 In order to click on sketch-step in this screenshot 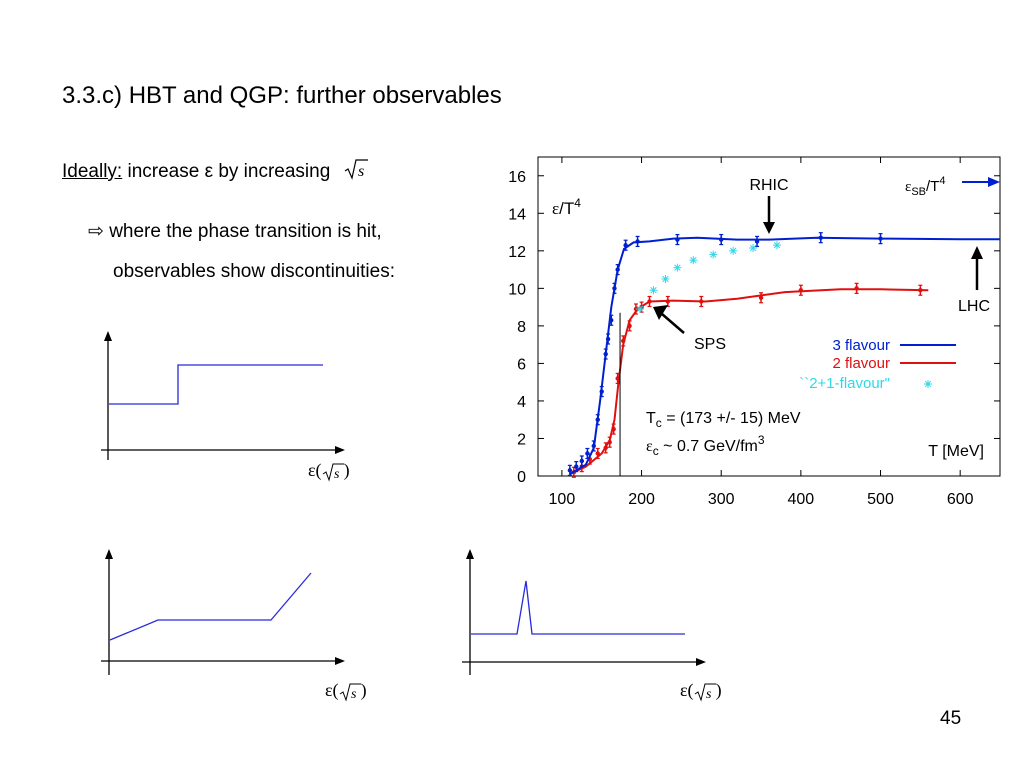, I will do `click(223, 395)`.